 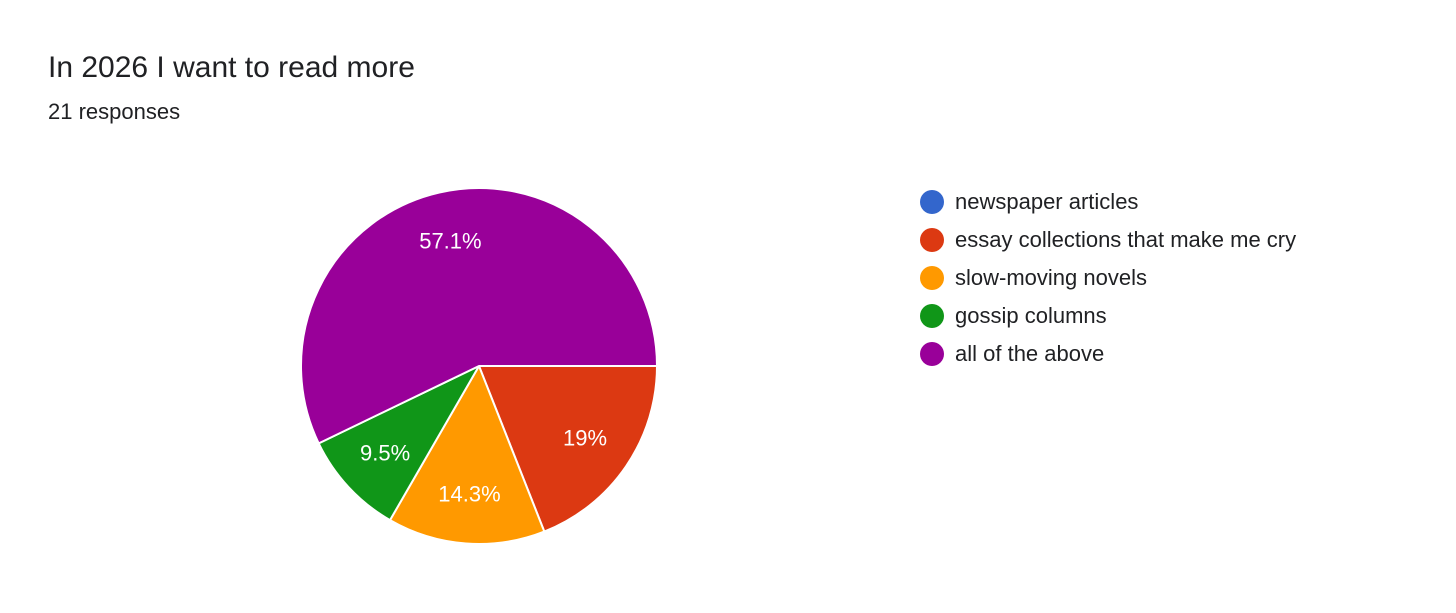 What do you see at coordinates (1051, 277) in the screenshot?
I see `legend-label: slow-moving novels` at bounding box center [1051, 277].